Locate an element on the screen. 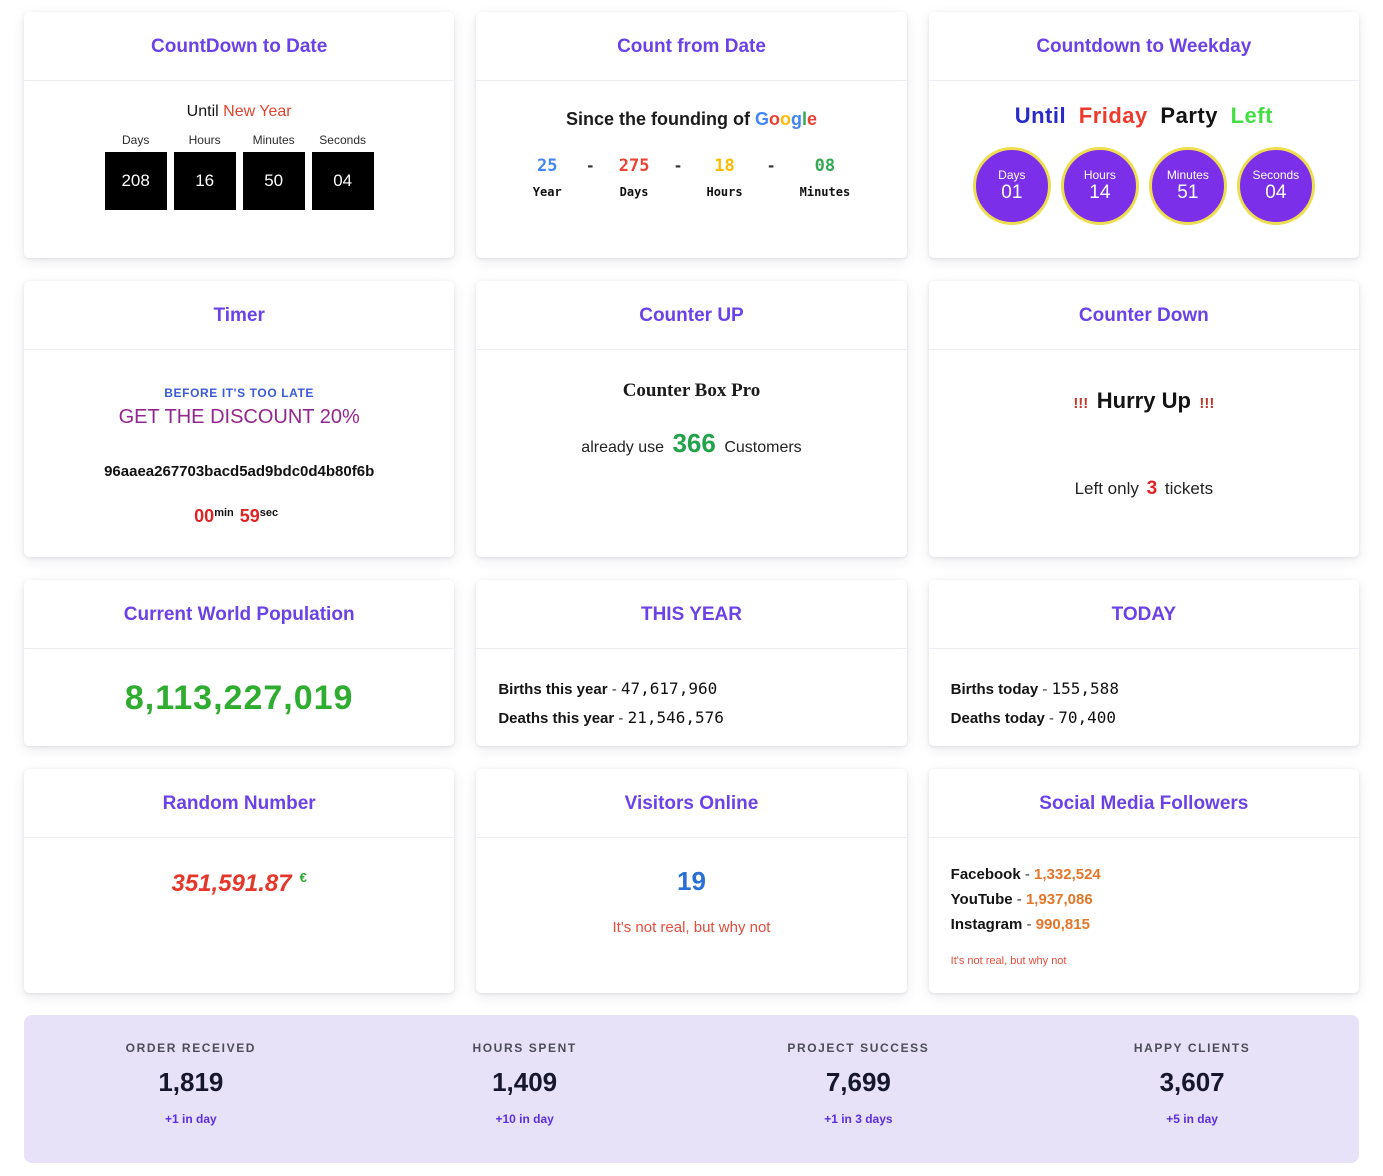 This screenshot has width=1383, height=1176. elapsed-unit-hours: 18 Hours is located at coordinates (724, 177).